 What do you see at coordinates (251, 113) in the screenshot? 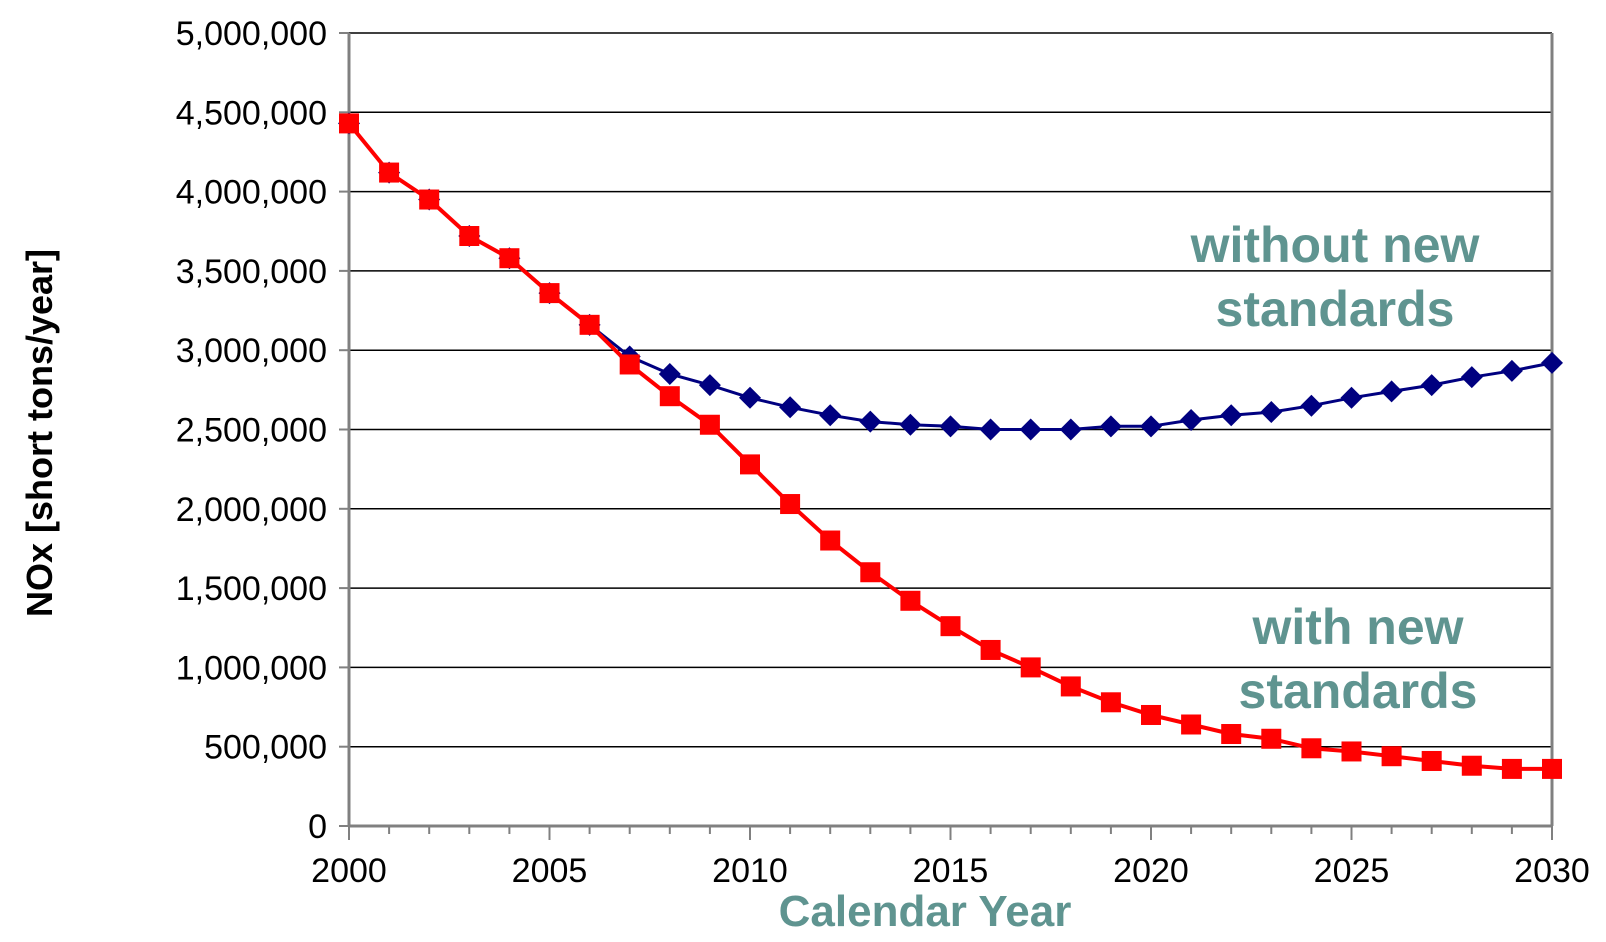
I see `y-tick-label: 4,500,000` at bounding box center [251, 113].